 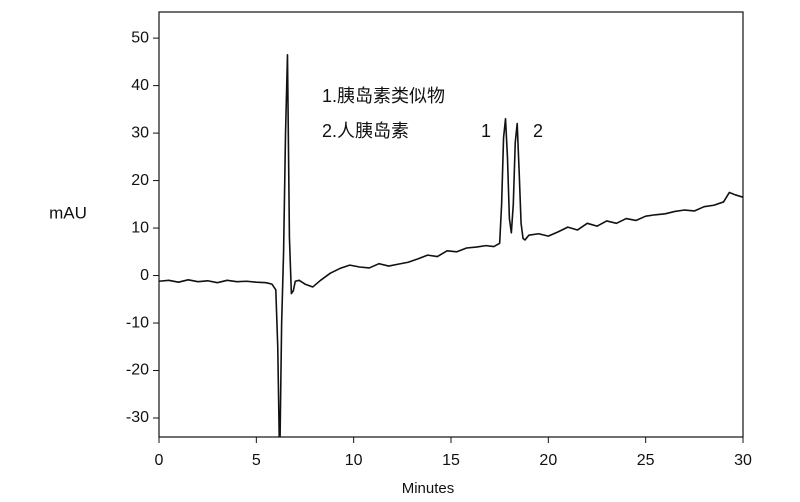 I want to click on x-axis-label: Minutes, so click(x=428, y=488).